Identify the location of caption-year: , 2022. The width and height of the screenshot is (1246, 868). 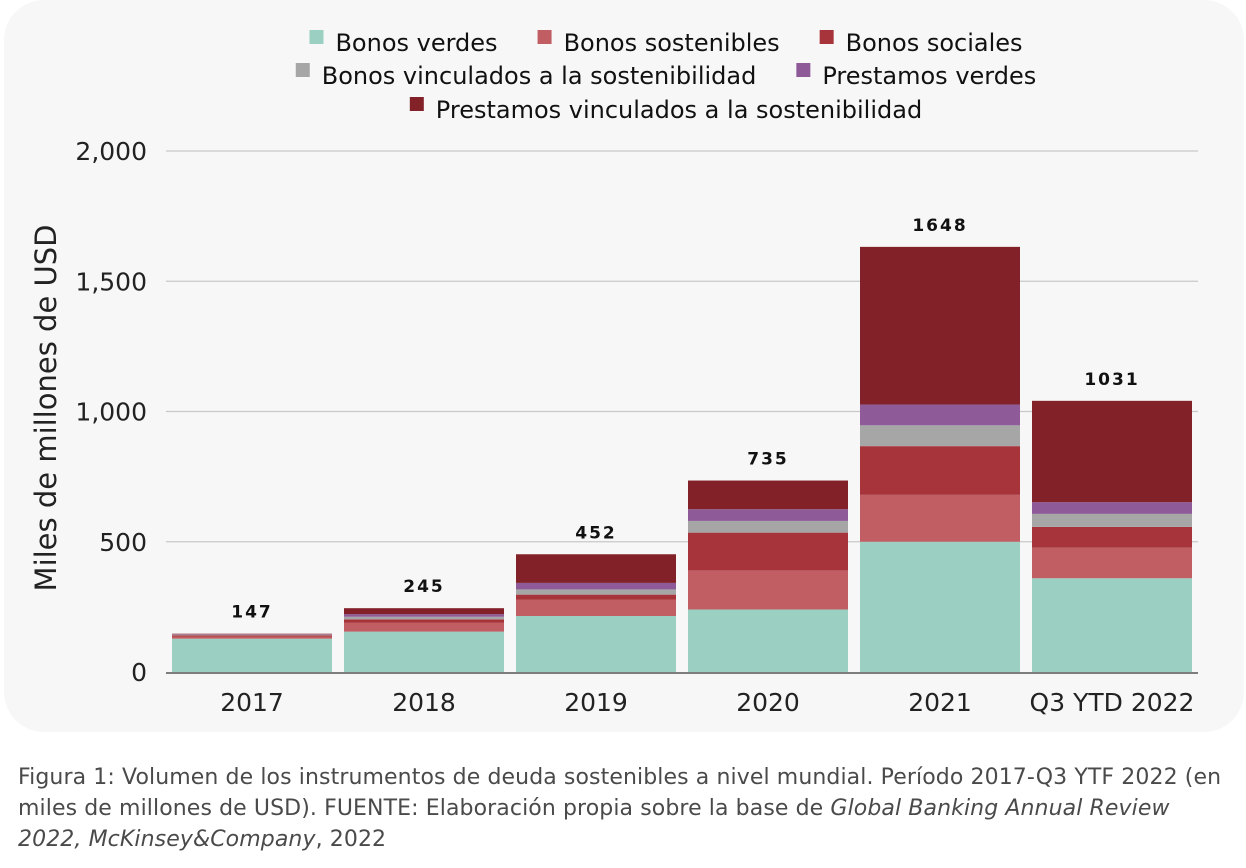
(351, 839).